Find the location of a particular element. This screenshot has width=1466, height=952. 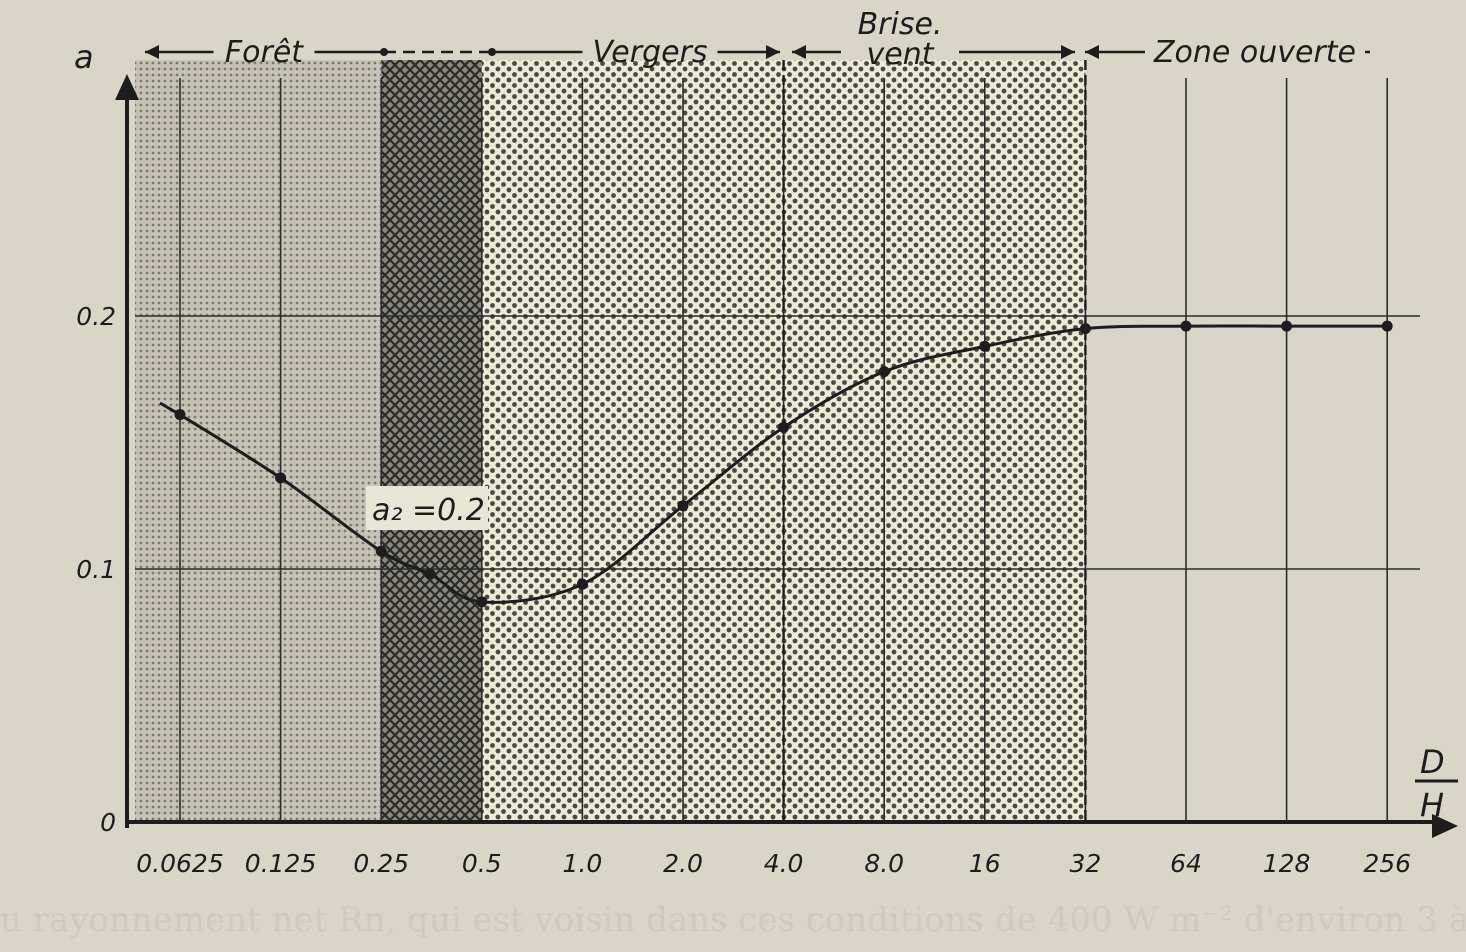

x-tick-label-8: 16 is located at coordinates (985, 863).